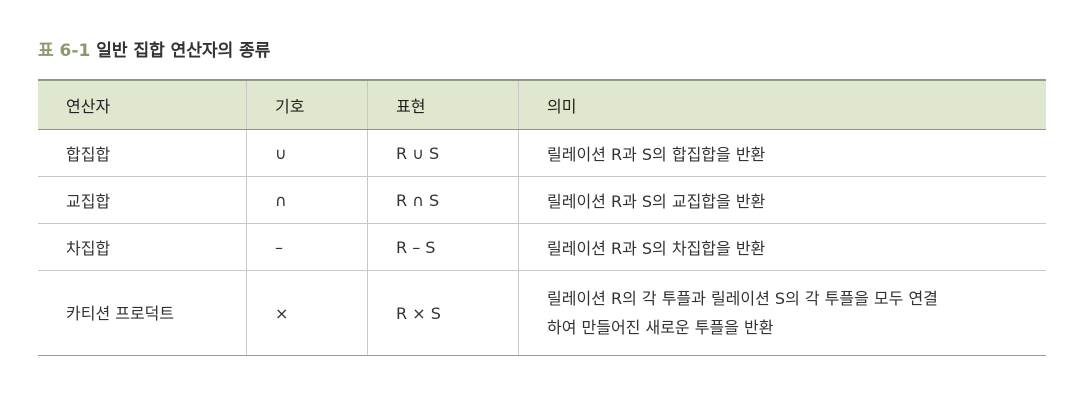  What do you see at coordinates (307, 153) in the screenshot?
I see `symbol-cell: ∪` at bounding box center [307, 153].